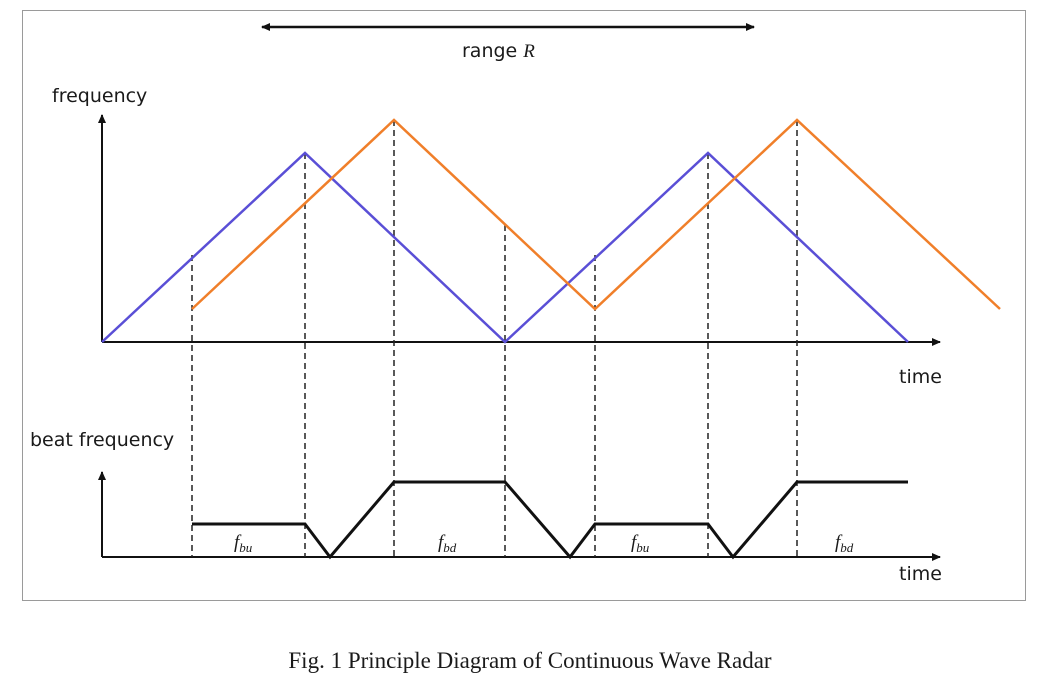  What do you see at coordinates (447, 543) in the screenshot?
I see `beat-label-fbd-1: fbd` at bounding box center [447, 543].